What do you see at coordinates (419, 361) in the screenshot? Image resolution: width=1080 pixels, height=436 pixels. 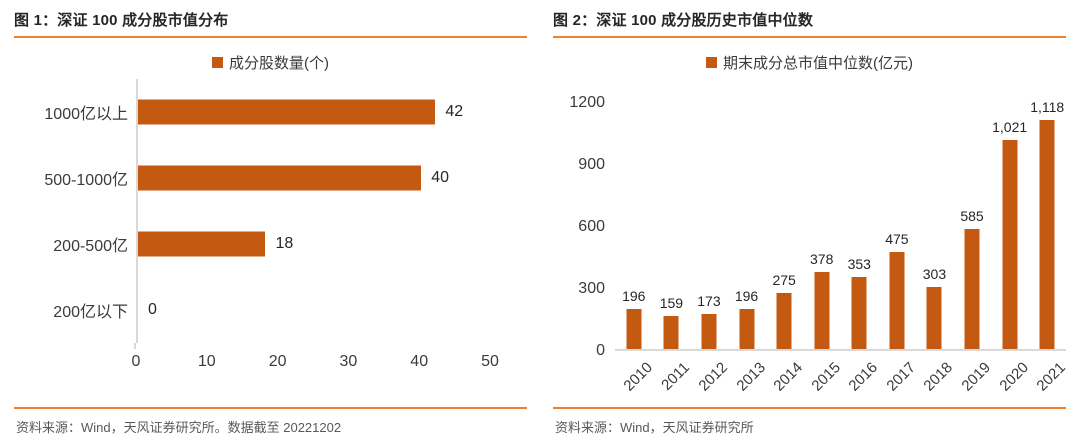 I see `x-tick-label: 40` at bounding box center [419, 361].